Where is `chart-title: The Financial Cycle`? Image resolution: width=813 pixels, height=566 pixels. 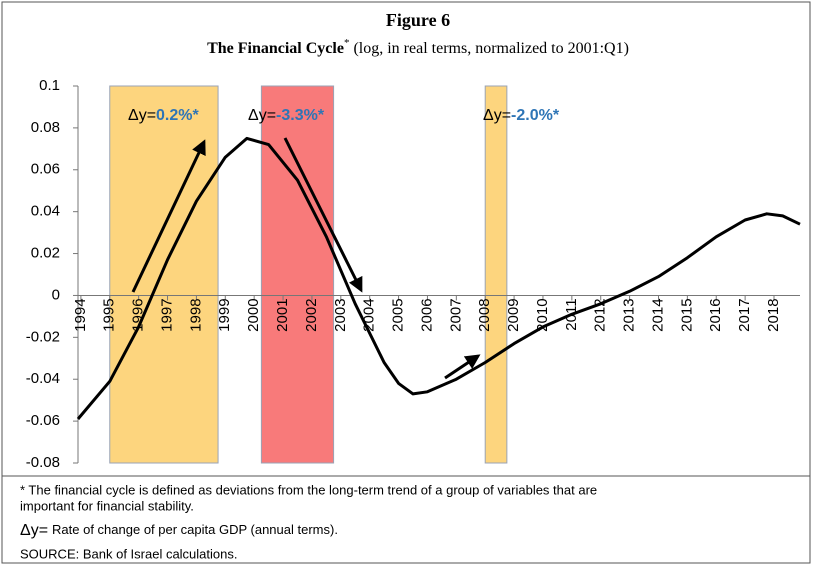
chart-title: The Financial Cycle is located at coordinates (275, 48).